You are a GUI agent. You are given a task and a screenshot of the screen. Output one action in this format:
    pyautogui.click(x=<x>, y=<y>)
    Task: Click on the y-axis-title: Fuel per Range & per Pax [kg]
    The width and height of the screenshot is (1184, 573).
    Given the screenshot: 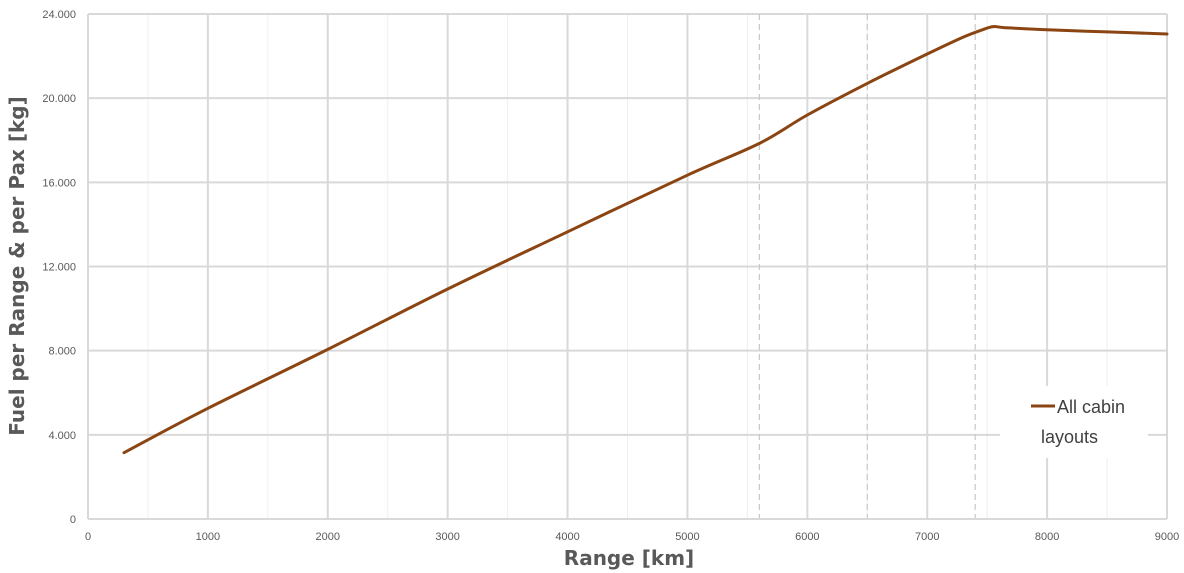 What is the action you would take?
    pyautogui.click(x=17, y=265)
    